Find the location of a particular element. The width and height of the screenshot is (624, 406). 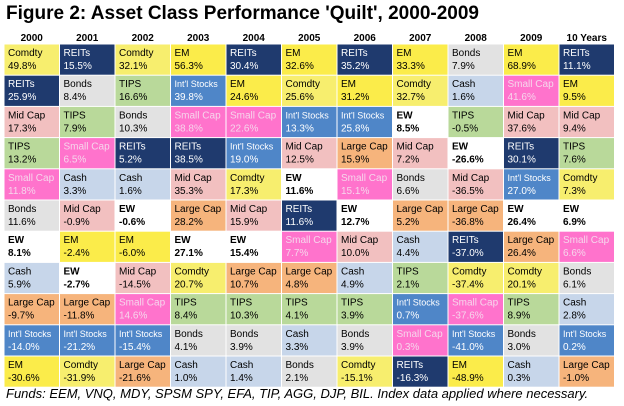

cell-value: 27.0% is located at coordinates (522, 191).